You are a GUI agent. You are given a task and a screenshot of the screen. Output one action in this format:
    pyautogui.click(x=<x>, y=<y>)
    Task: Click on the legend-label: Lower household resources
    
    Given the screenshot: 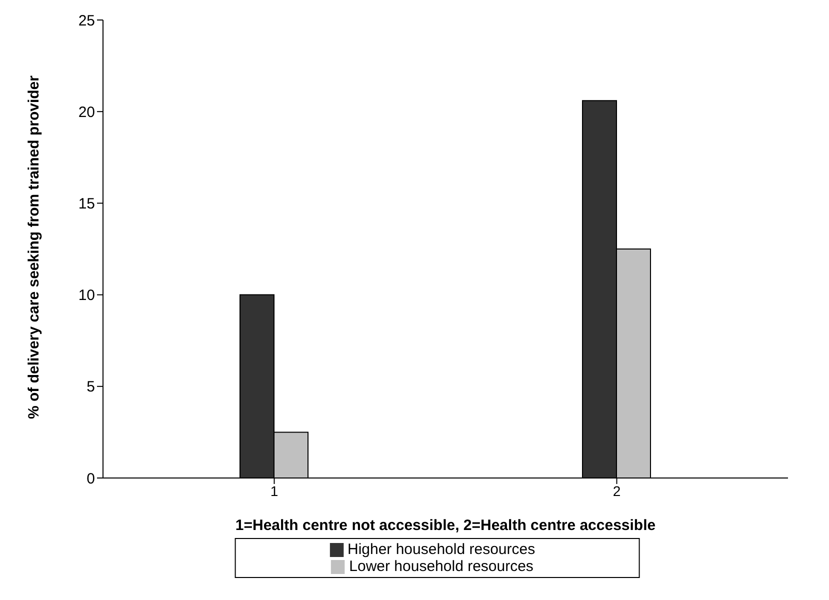 What is the action you would take?
    pyautogui.click(x=441, y=566)
    